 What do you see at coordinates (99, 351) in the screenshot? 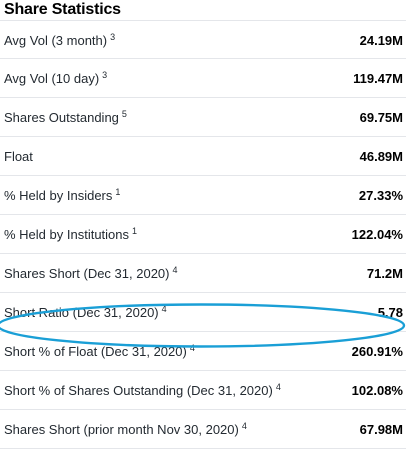
I see `row-label: Short % of Float (Dec 31, 2020) 4` at bounding box center [99, 351].